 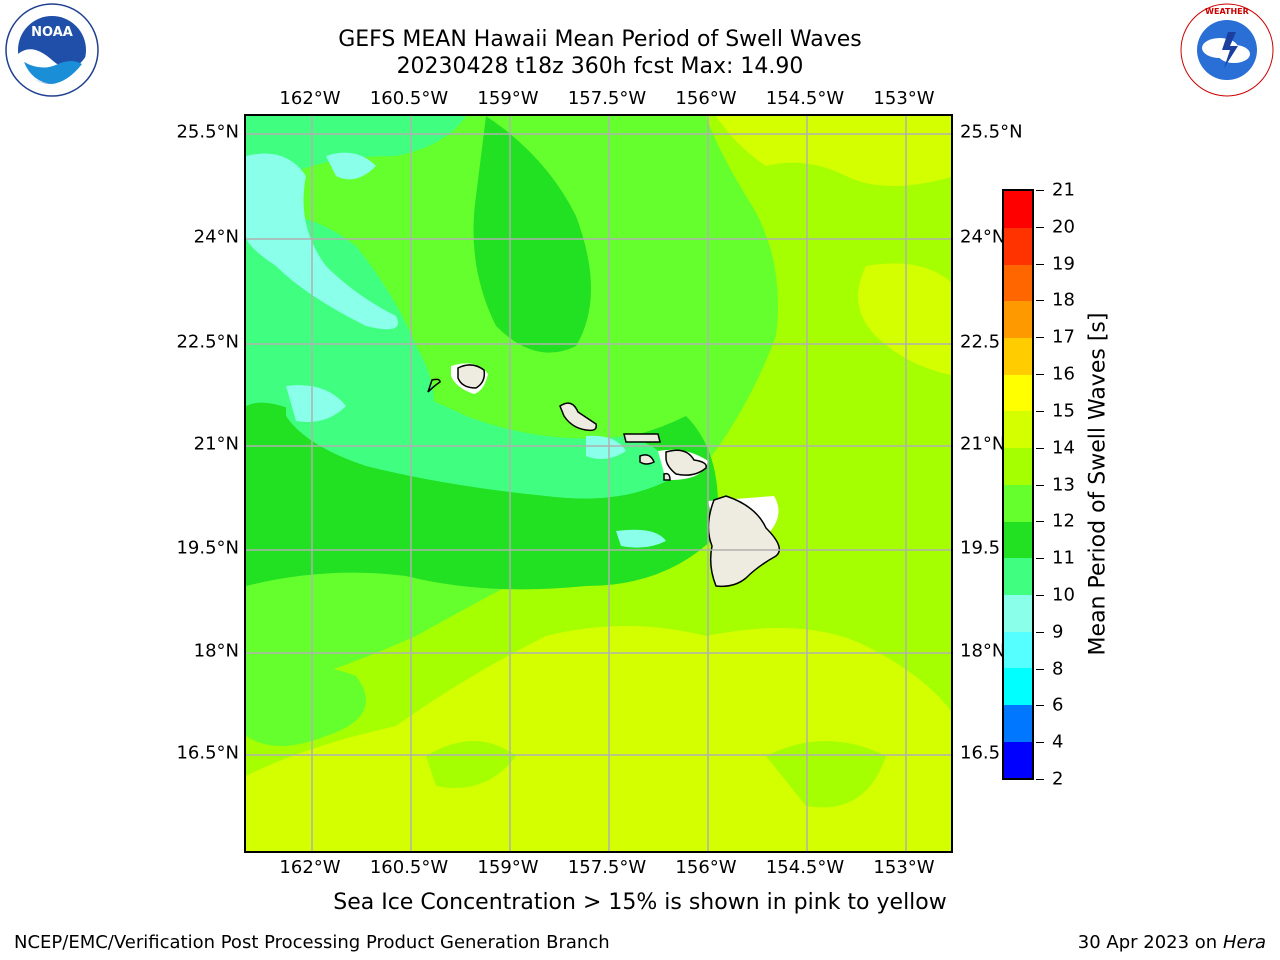 What do you see at coordinates (667, 476) in the screenshot?
I see `kahoolawe-island` at bounding box center [667, 476].